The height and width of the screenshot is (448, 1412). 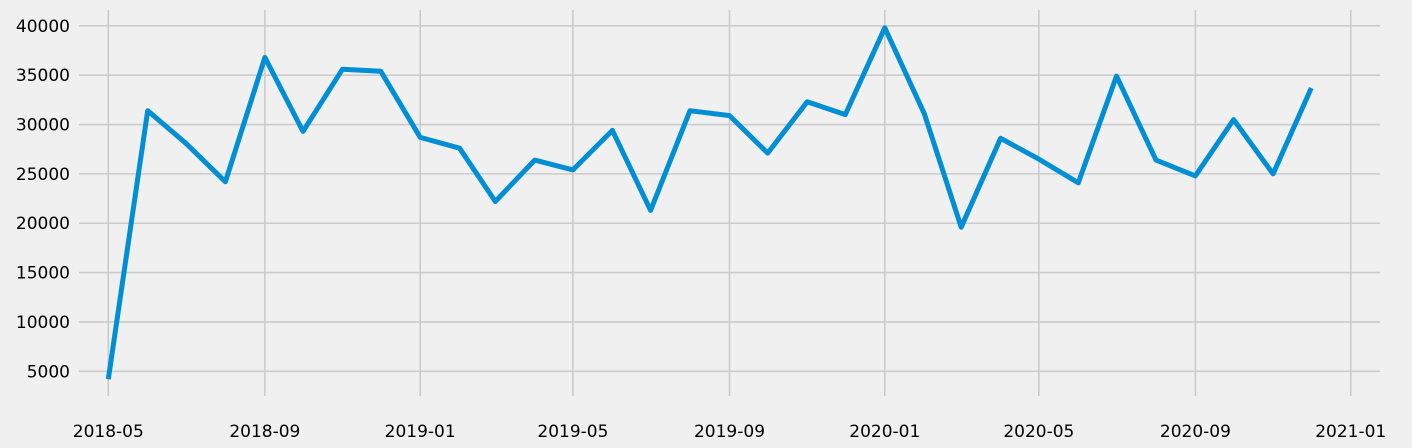 I want to click on x-tick-label: 2019-05, so click(x=572, y=432).